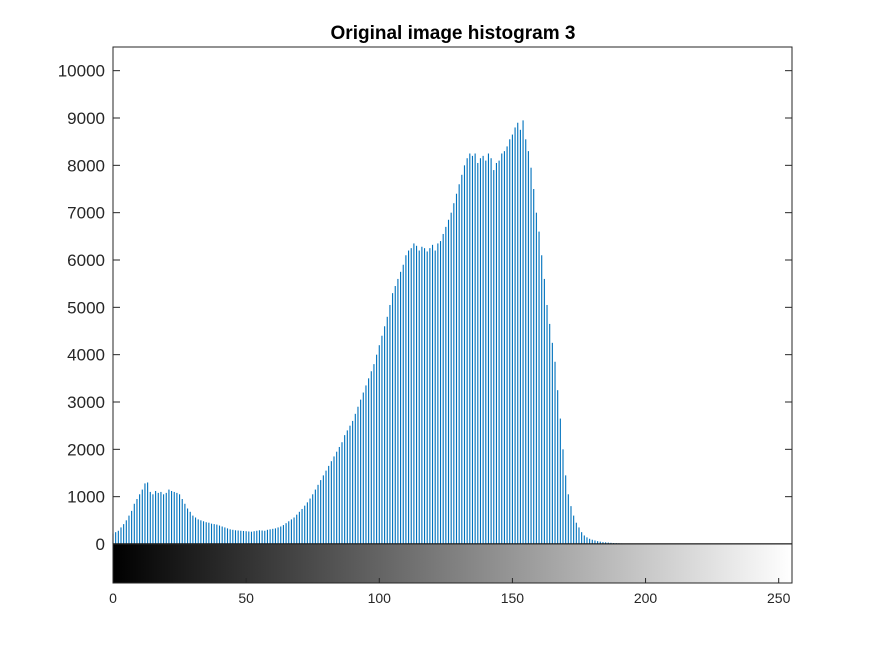  I want to click on colorbar-gradient, so click(452, 563).